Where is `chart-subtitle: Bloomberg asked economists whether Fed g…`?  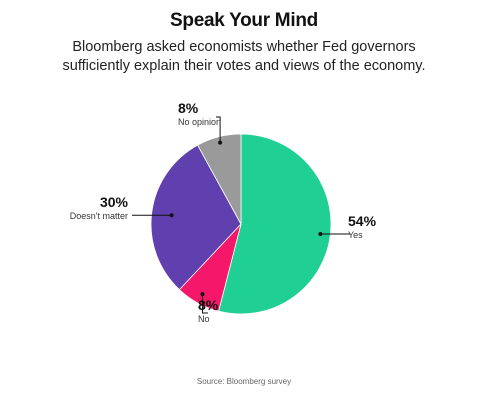 chart-subtitle: Bloomberg asked economists whether Fed g… is located at coordinates (244, 57).